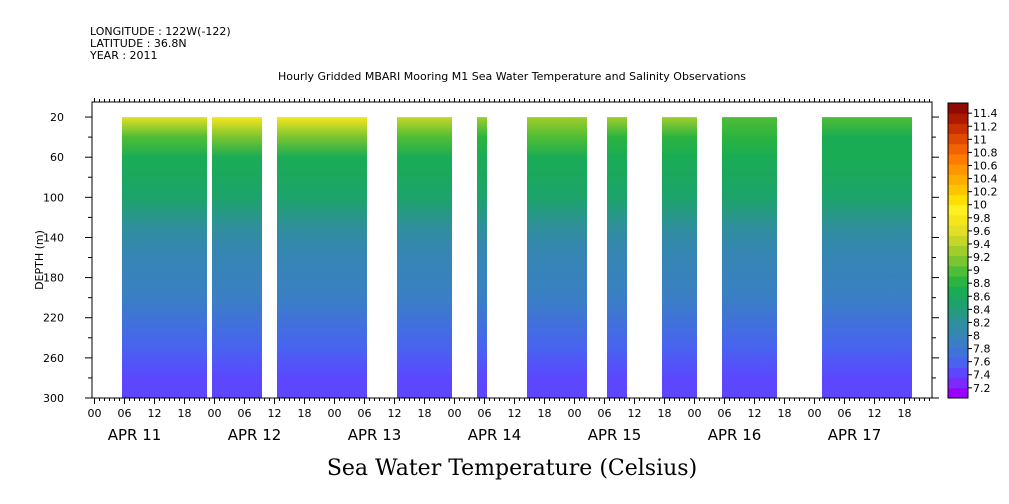 This screenshot has width=1009, height=504. I want to click on day-label: APR 14, so click(495, 435).